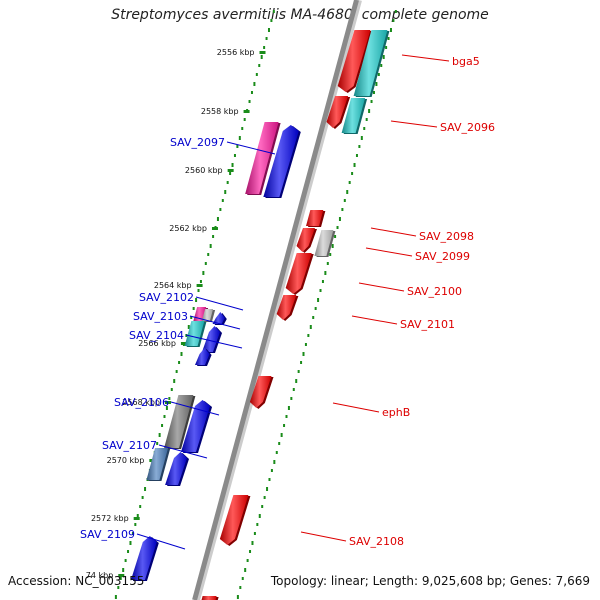 The width and height of the screenshot is (600, 600). What do you see at coordinates (196, 426) in the screenshot?
I see `gene-sav2106b` at bounding box center [196, 426].